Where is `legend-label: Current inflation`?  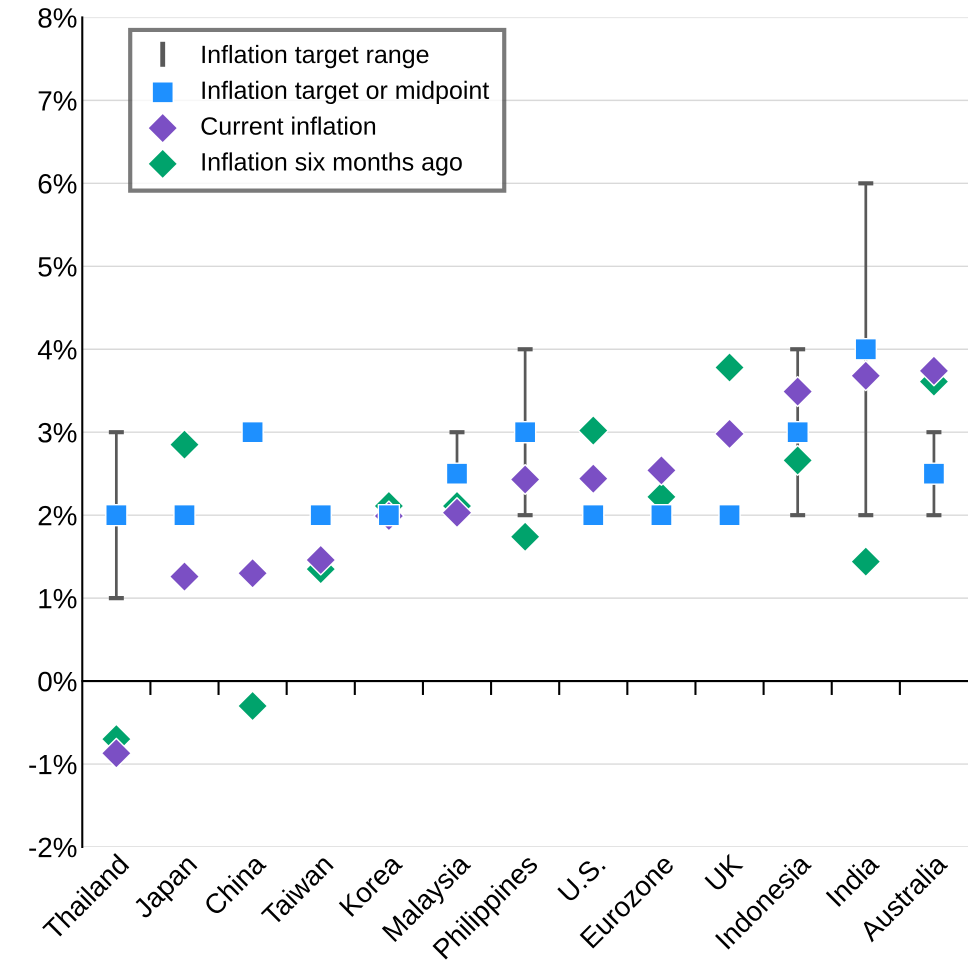
legend-label: Current inflation is located at coordinates (288, 125).